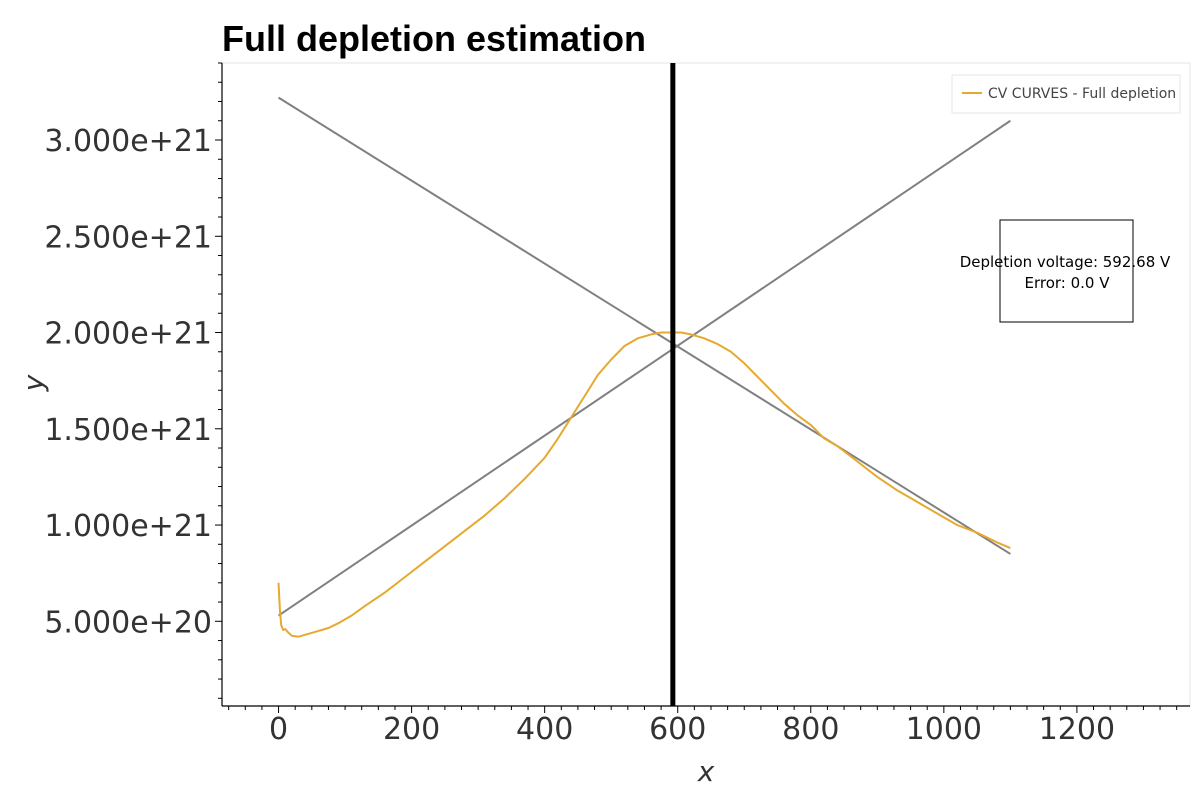 This screenshot has width=1200, height=800. Describe the element at coordinates (278, 729) in the screenshot. I see `x-tick-label: 0` at that location.